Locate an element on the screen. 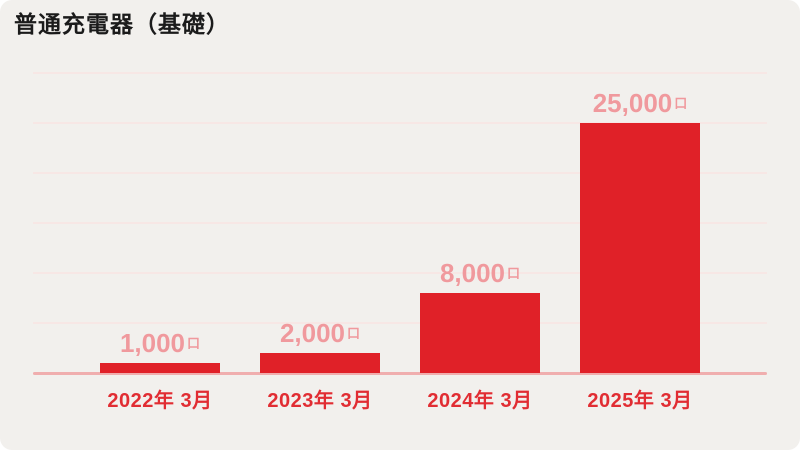 Image resolution: width=800 pixels, height=450 pixels. bar-value-label: 8,000 口 is located at coordinates (480, 273).